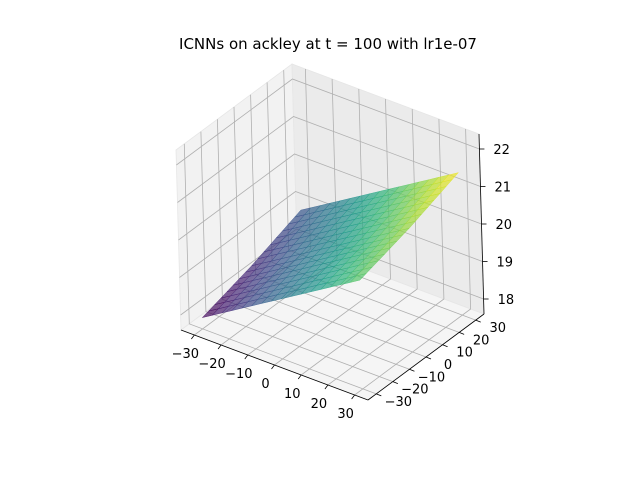 The image size is (640, 480). Describe the element at coordinates (185, 354) in the screenshot. I see `x-tick-label: −30` at that location.